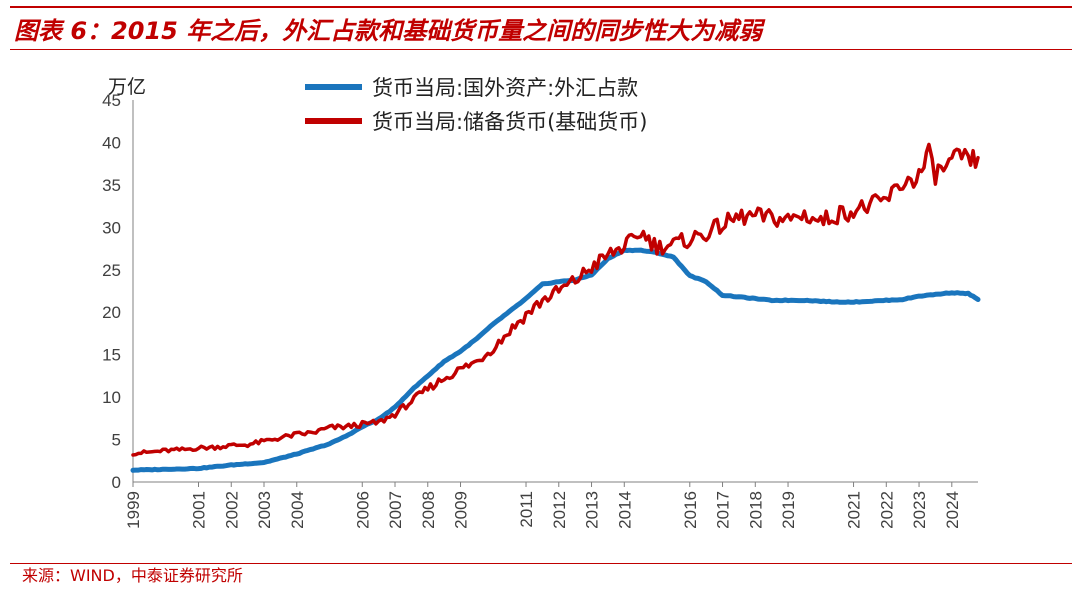 Image resolution: width=1080 pixels, height=589 pixels. What do you see at coordinates (690, 510) in the screenshot?
I see `x-tick-label: 2016` at bounding box center [690, 510].